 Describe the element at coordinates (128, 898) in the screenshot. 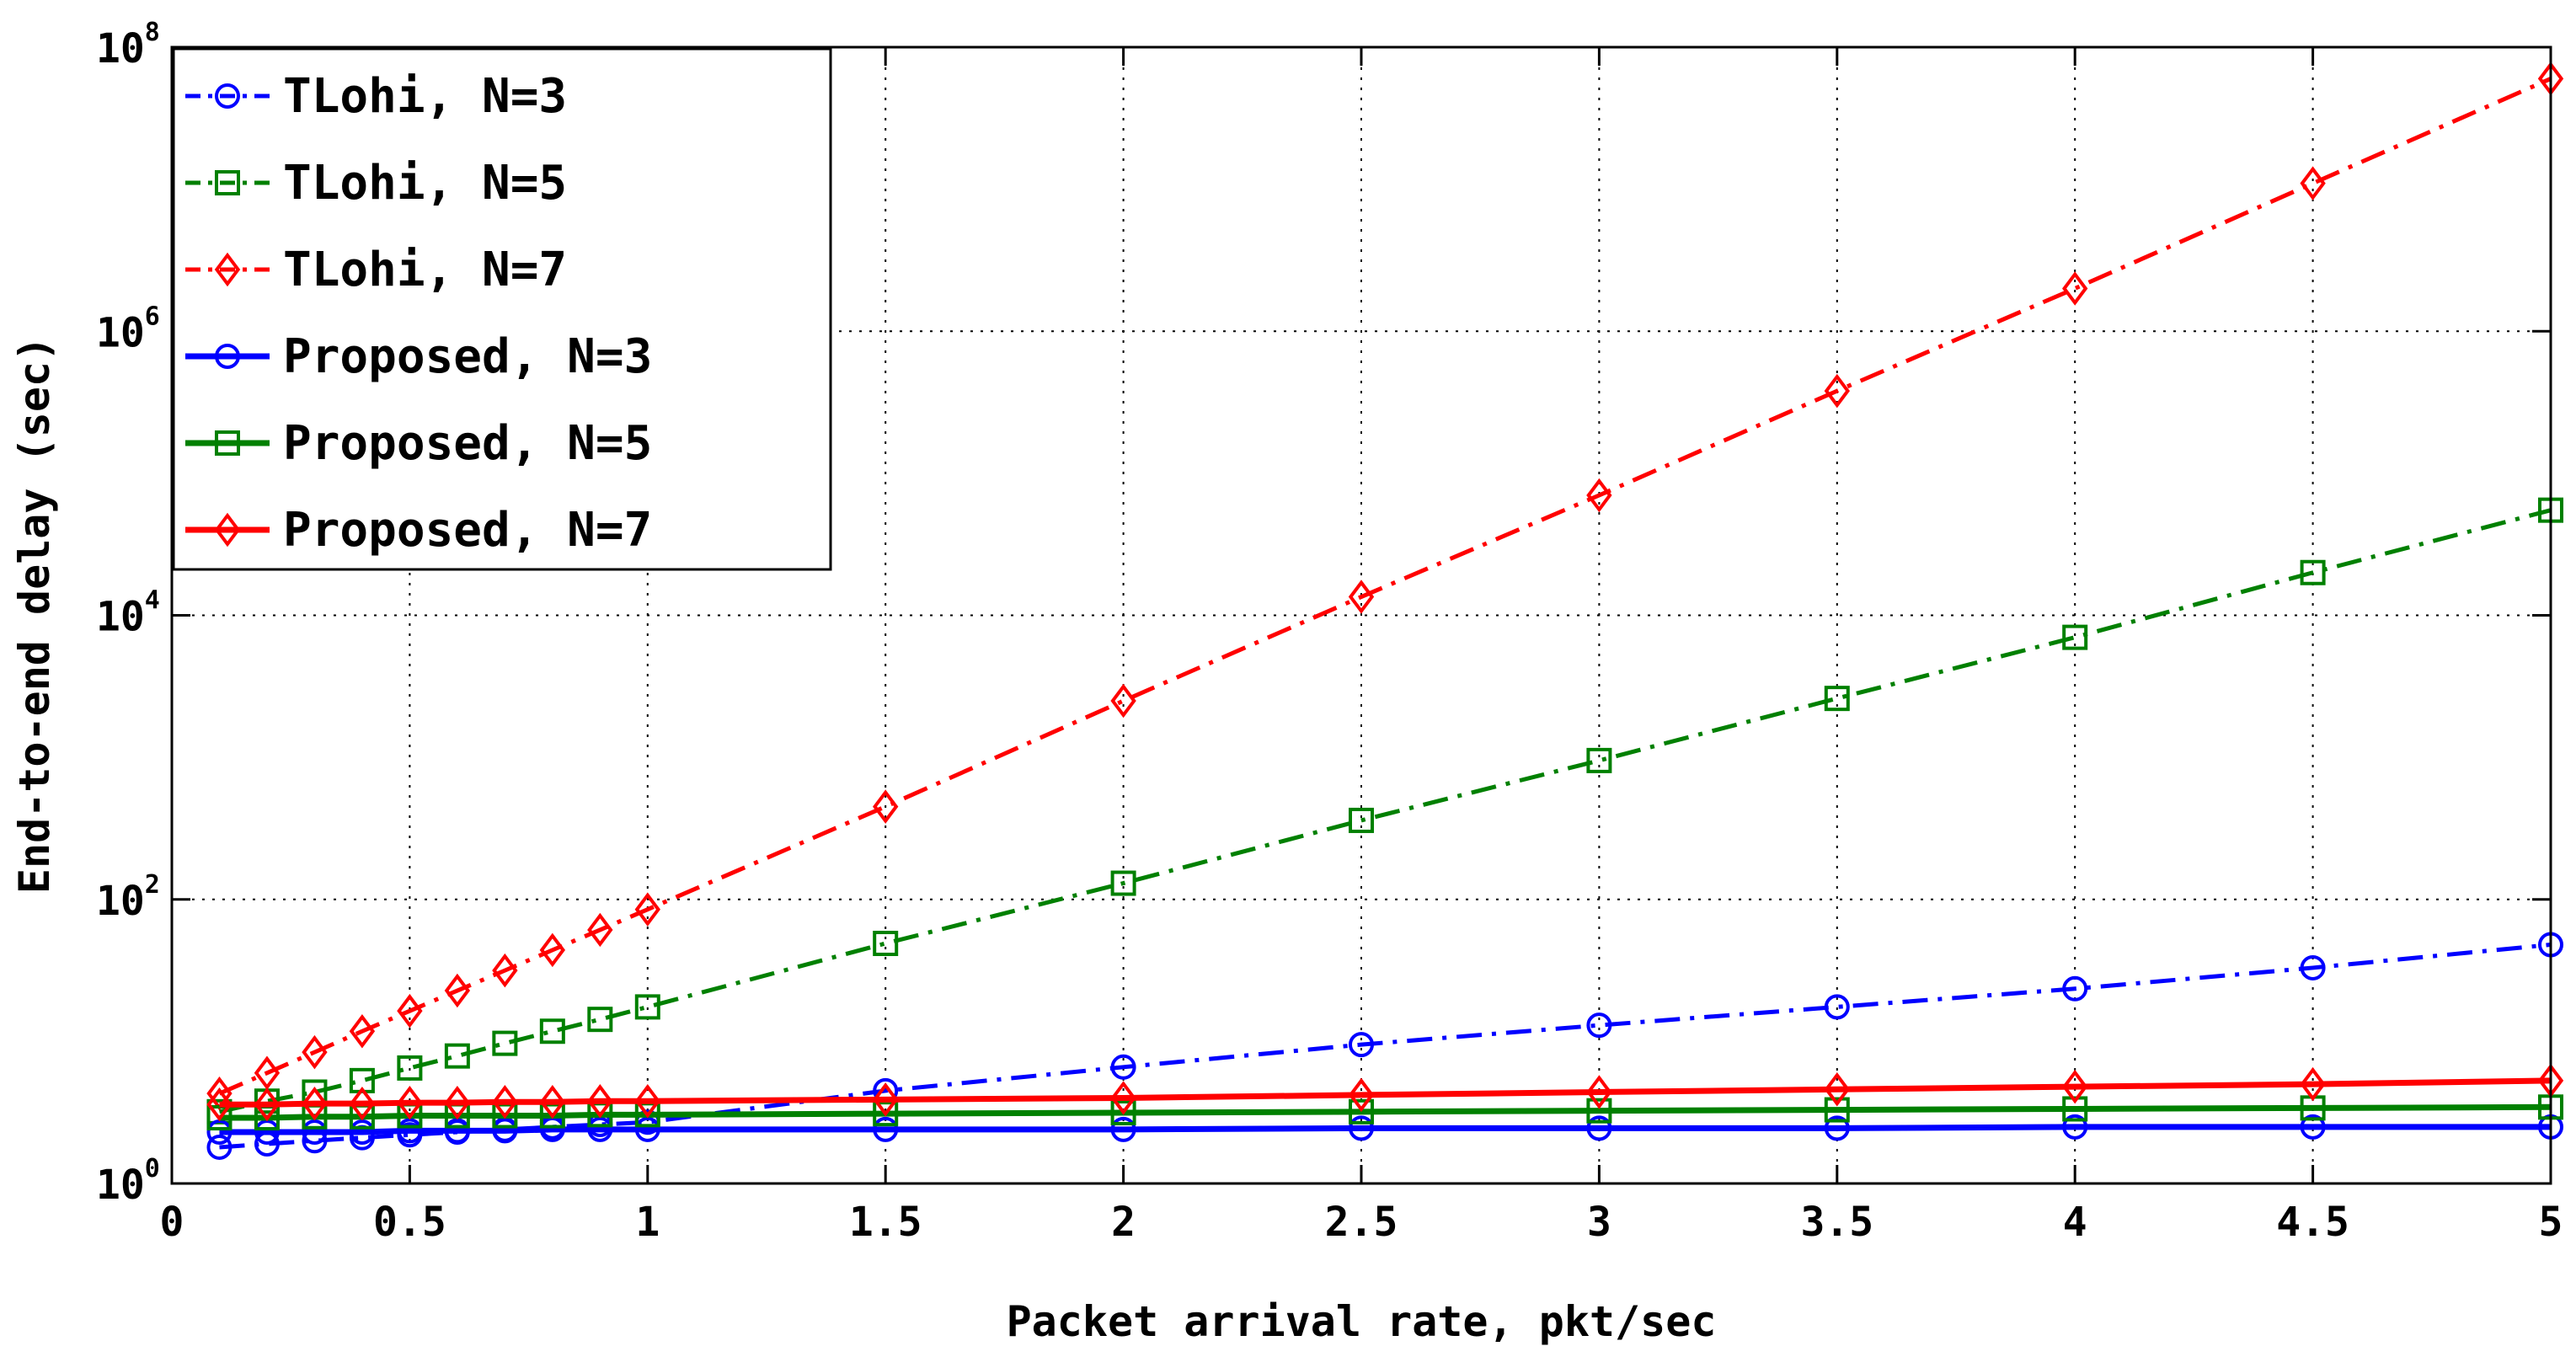

I see `y-tick-label: 10²` at that location.